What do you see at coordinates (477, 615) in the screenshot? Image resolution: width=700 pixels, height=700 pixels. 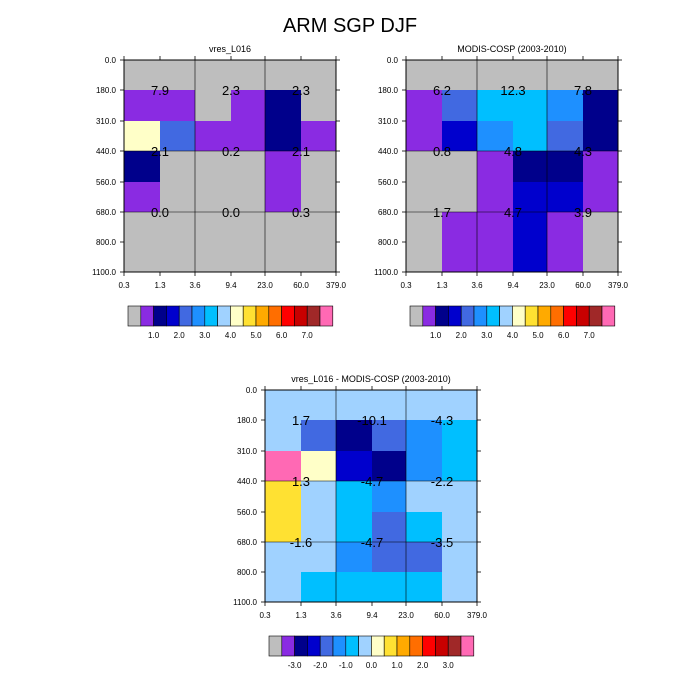 I see `x-tick-label: 379.0` at bounding box center [477, 615].